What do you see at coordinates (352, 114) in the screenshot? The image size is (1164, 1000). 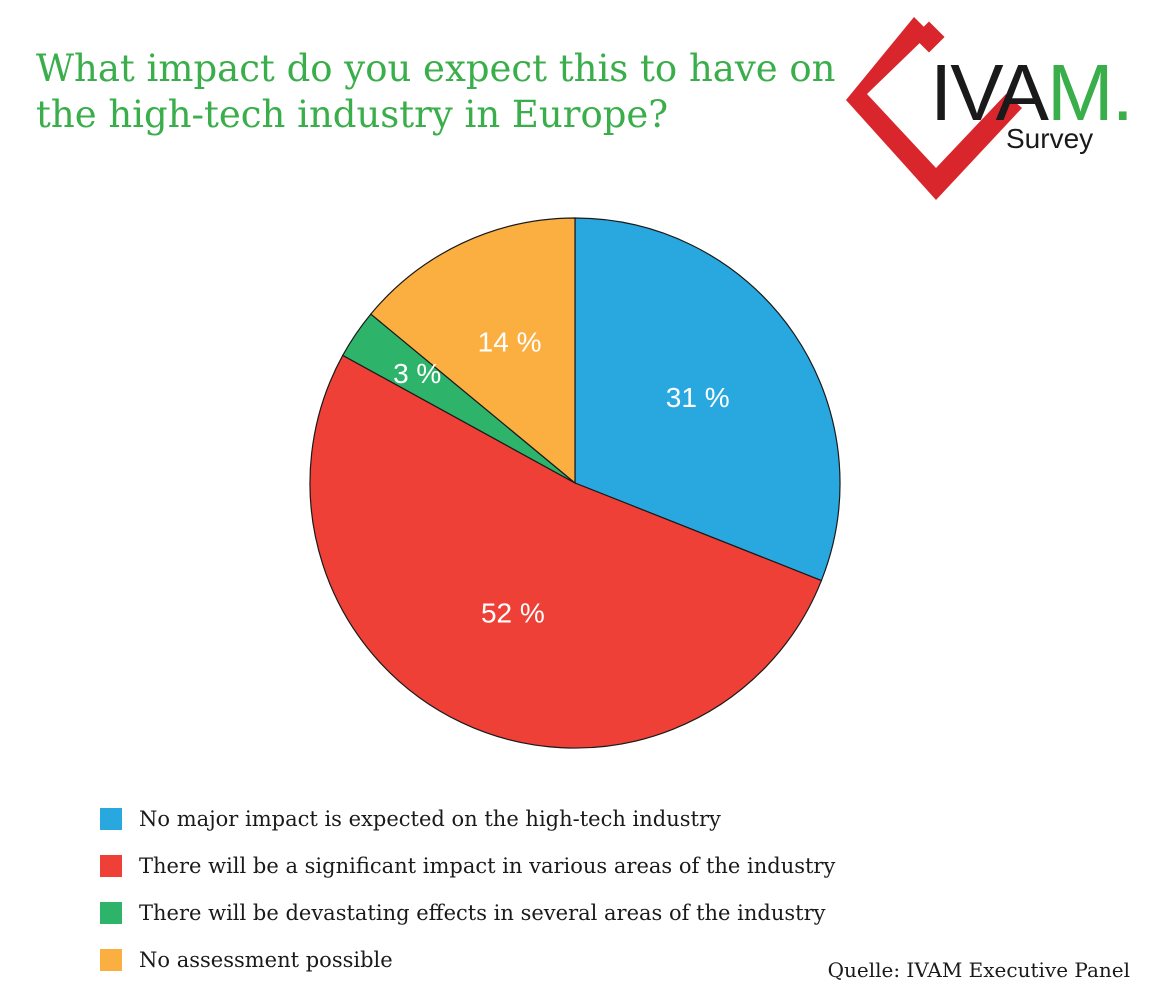 I see `chart-title-line-2: the high-tech industry in Europe?` at bounding box center [352, 114].